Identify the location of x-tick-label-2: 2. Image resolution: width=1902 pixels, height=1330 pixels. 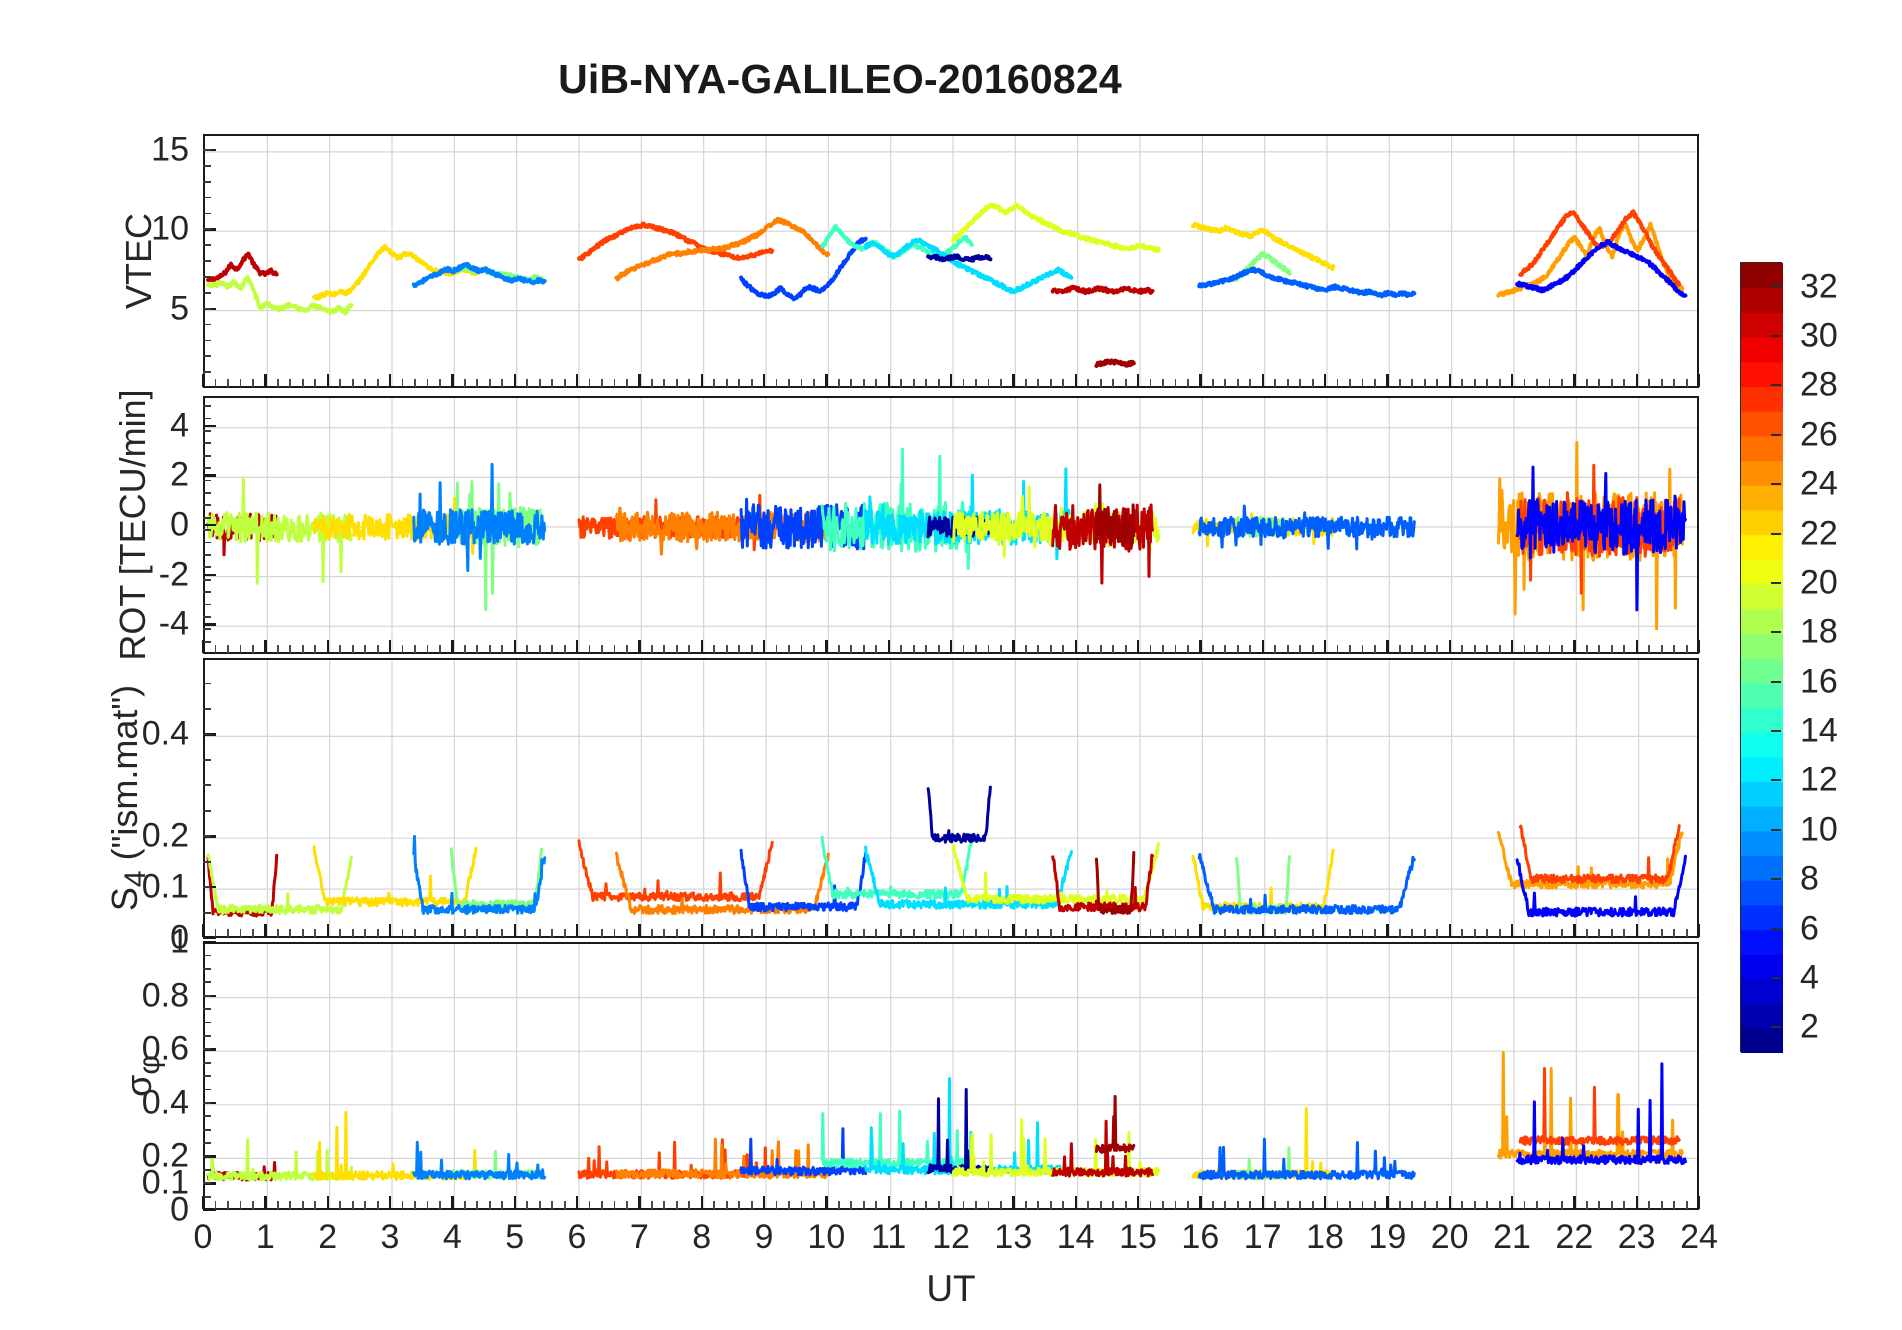
(328, 1237).